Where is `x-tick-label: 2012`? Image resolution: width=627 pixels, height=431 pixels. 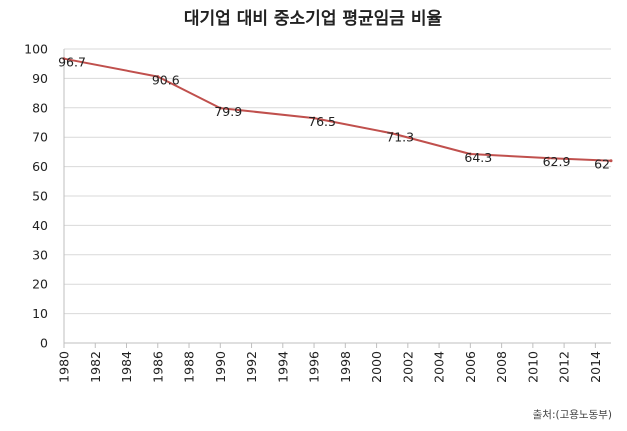
x-tick-label: 2012 is located at coordinates (564, 367).